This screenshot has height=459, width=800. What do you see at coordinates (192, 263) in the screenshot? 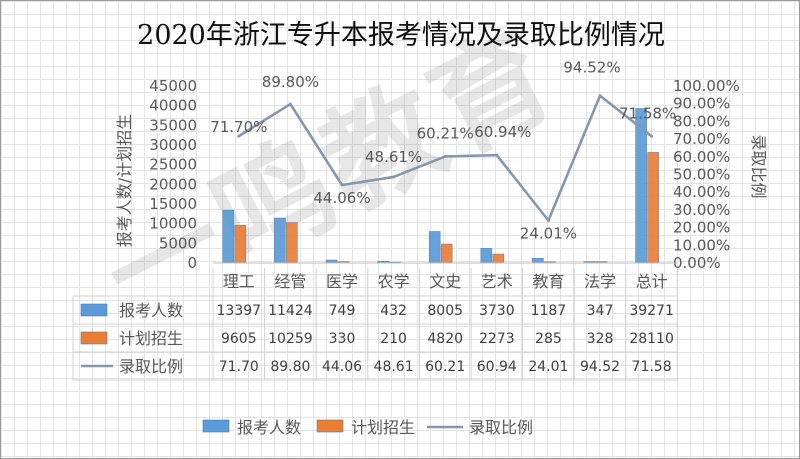
I see `y-left-tick-label: 0` at bounding box center [192, 263].